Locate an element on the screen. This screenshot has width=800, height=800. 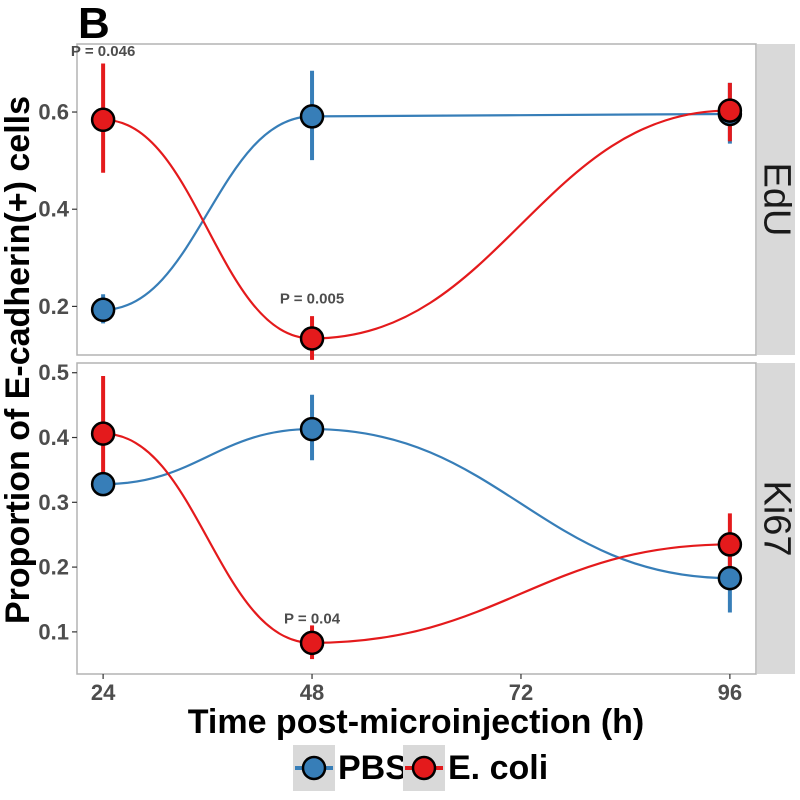
facet-strip-label: Ki67 is located at coordinates (777, 518).